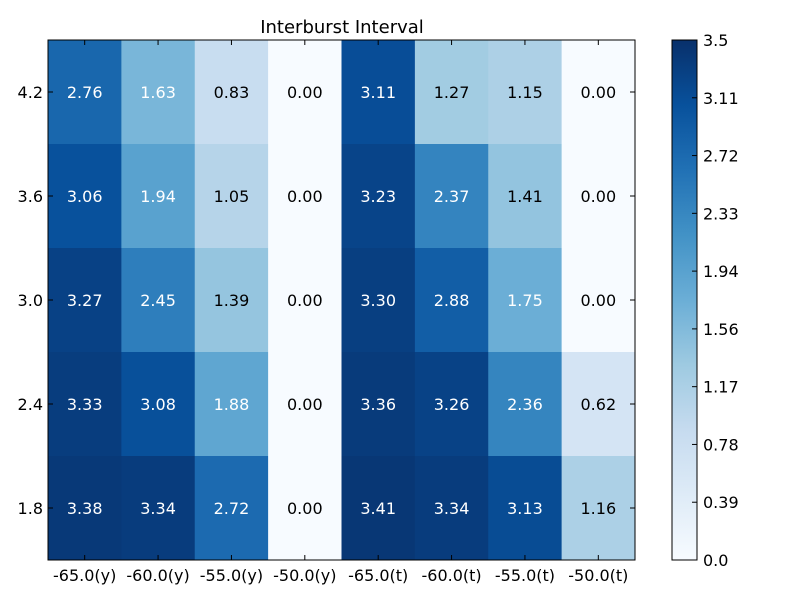  Describe the element at coordinates (84, 575) in the screenshot. I see `x-tick-label: -65.0(y)` at that location.